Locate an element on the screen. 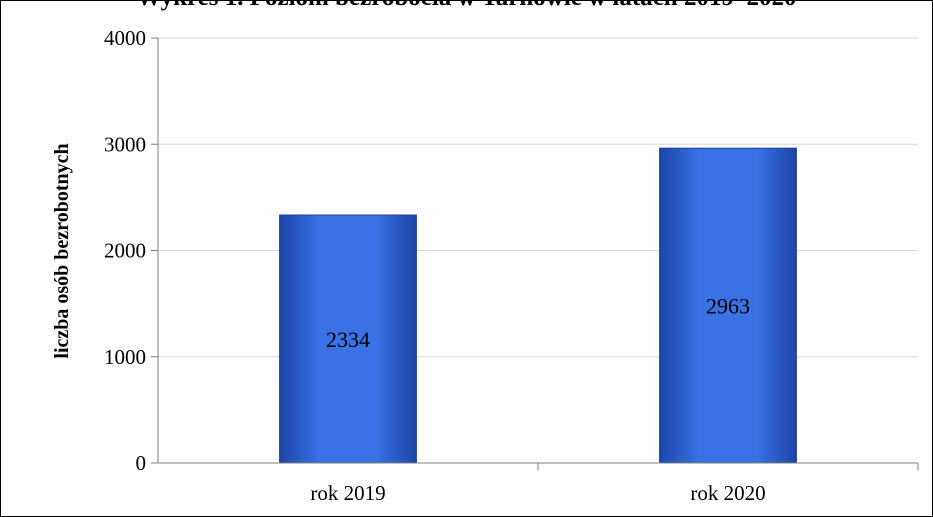 The image size is (933, 517). y-tick-label: 0 is located at coordinates (141, 463).